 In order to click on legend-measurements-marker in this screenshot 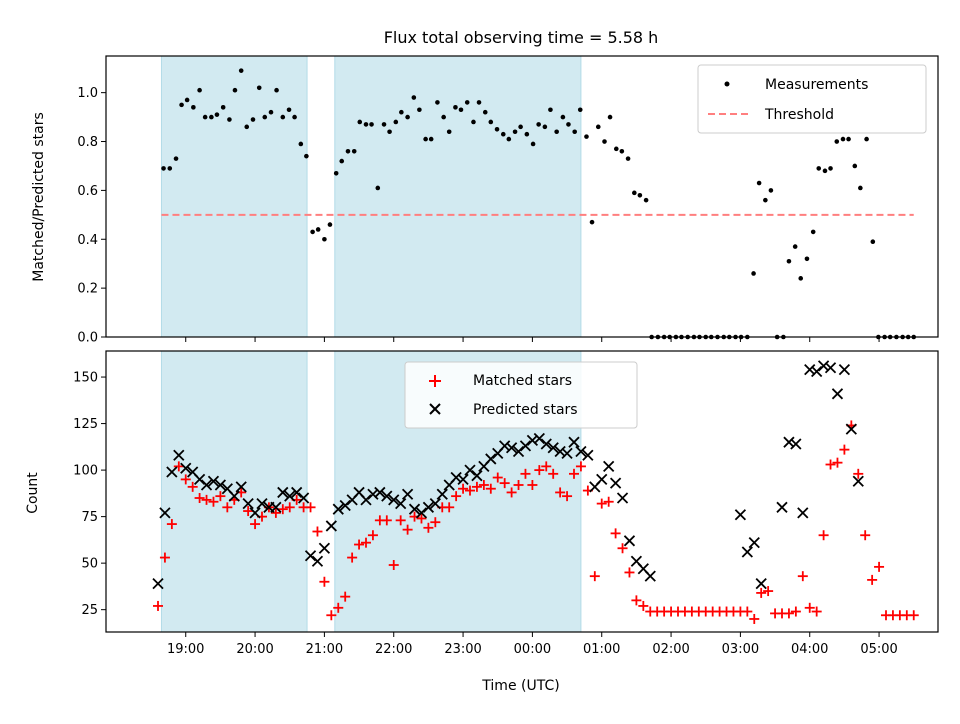, I will do `click(727, 84)`.